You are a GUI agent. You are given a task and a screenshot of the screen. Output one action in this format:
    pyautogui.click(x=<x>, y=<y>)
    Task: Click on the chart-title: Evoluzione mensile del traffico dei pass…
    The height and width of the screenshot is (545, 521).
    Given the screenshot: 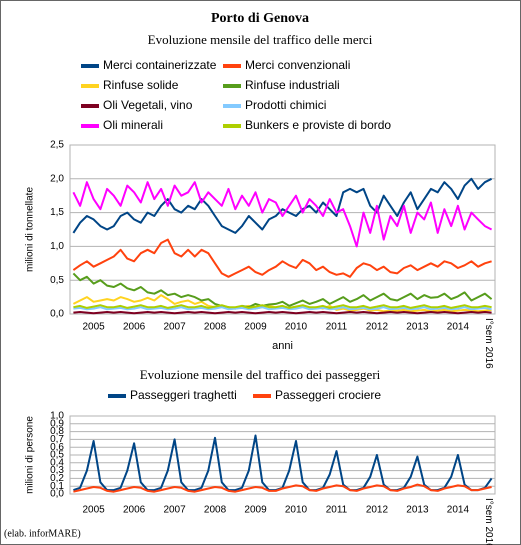 What is the action you would take?
    pyautogui.click(x=260, y=374)
    